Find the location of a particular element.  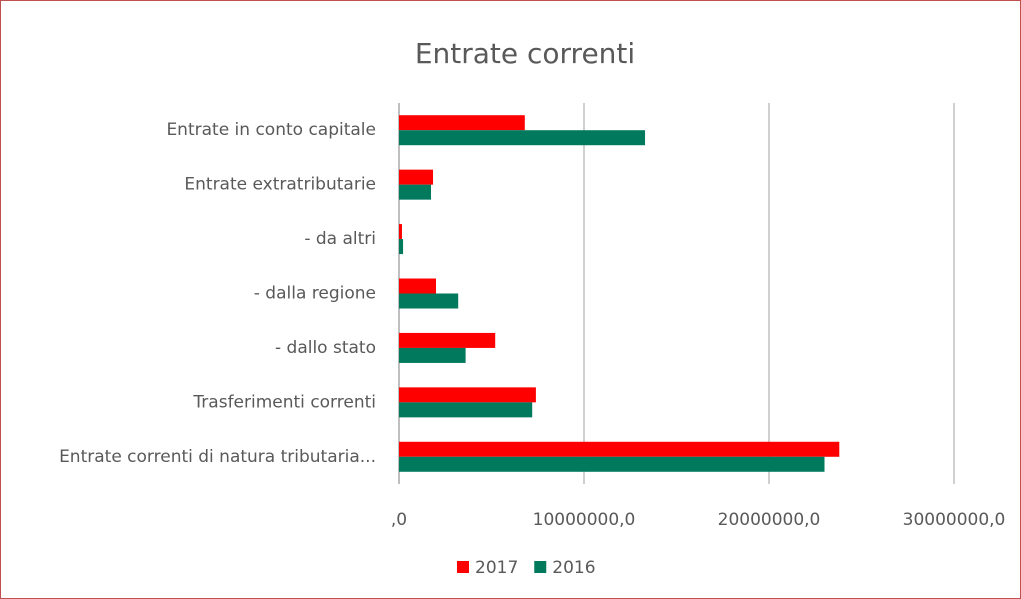

y-tick-label: - dalla regione is located at coordinates (315, 294).